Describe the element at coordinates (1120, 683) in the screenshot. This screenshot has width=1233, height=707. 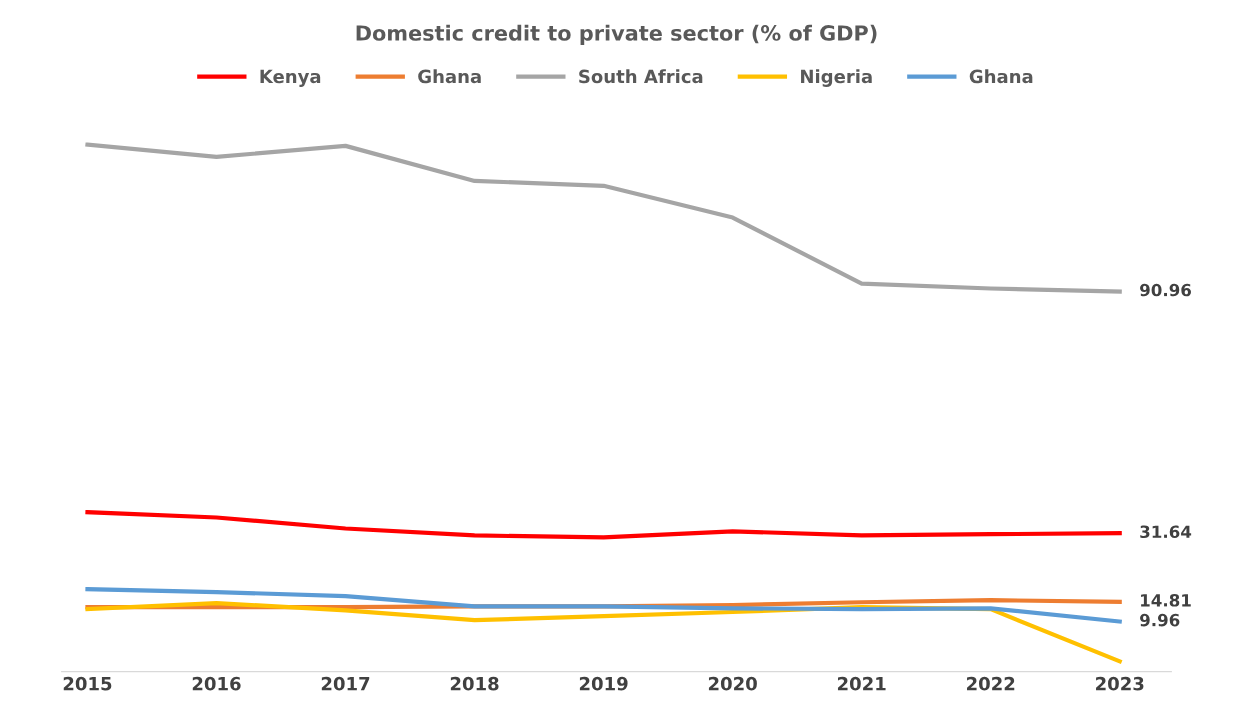
I see `x-tick-label: 2023` at that location.